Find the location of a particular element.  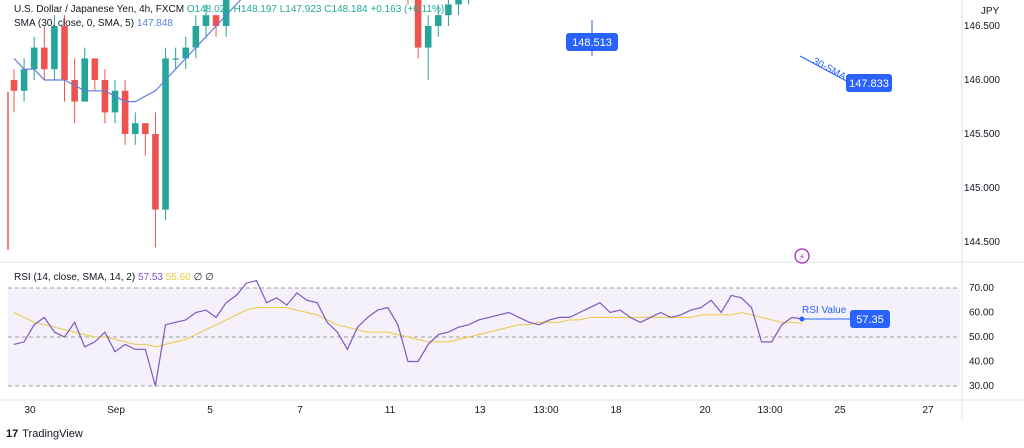

sma-label: SMA (30, close, 0, SMA, 5) is located at coordinates (74, 23).